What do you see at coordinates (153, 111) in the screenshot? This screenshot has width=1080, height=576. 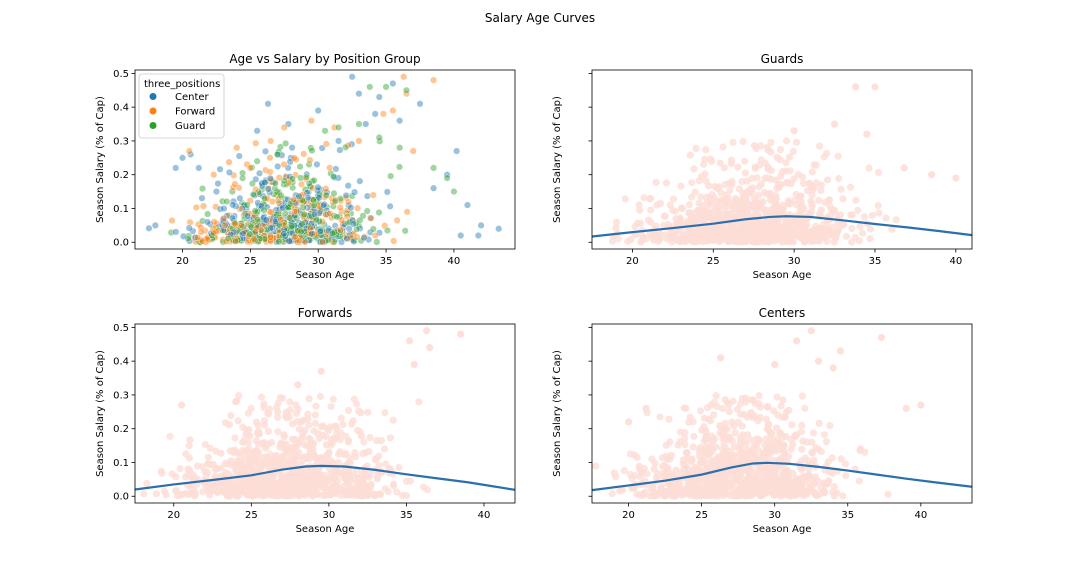 I see `legend-marker` at bounding box center [153, 111].